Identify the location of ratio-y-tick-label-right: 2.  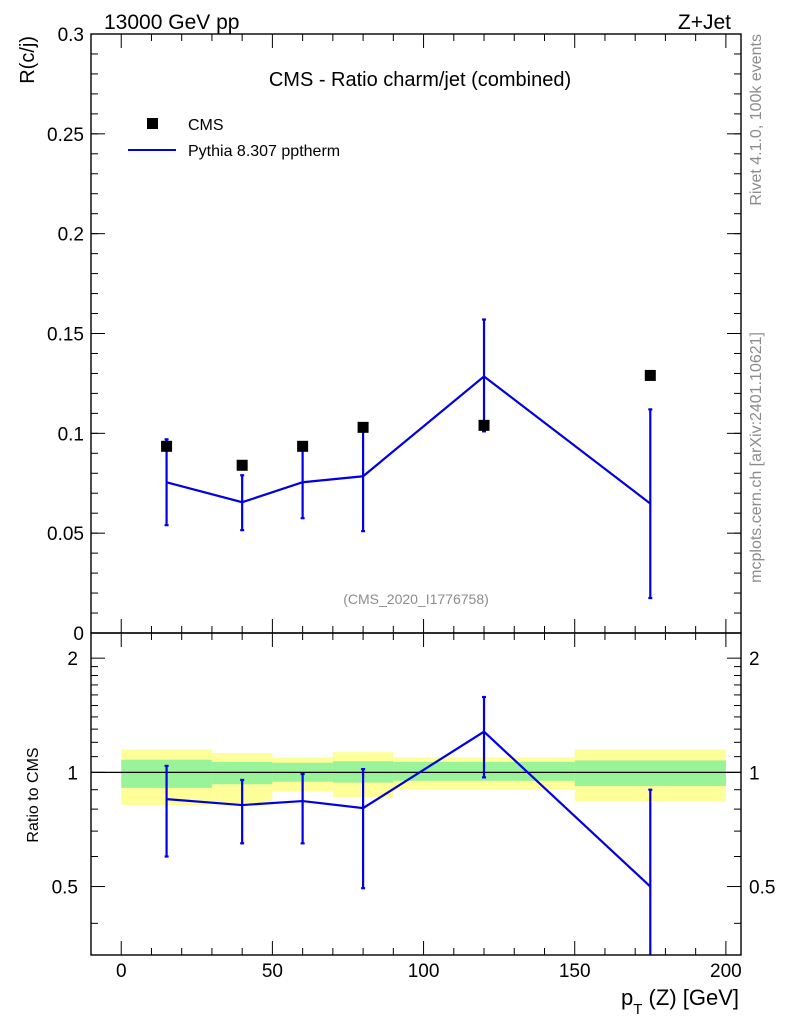
(754, 659).